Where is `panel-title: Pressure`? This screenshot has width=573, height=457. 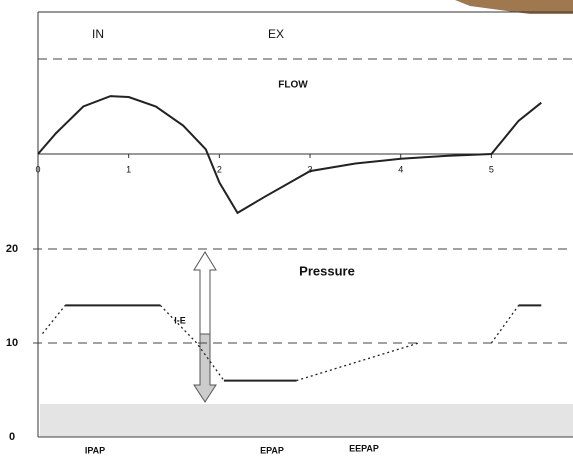 panel-title: Pressure is located at coordinates (327, 270).